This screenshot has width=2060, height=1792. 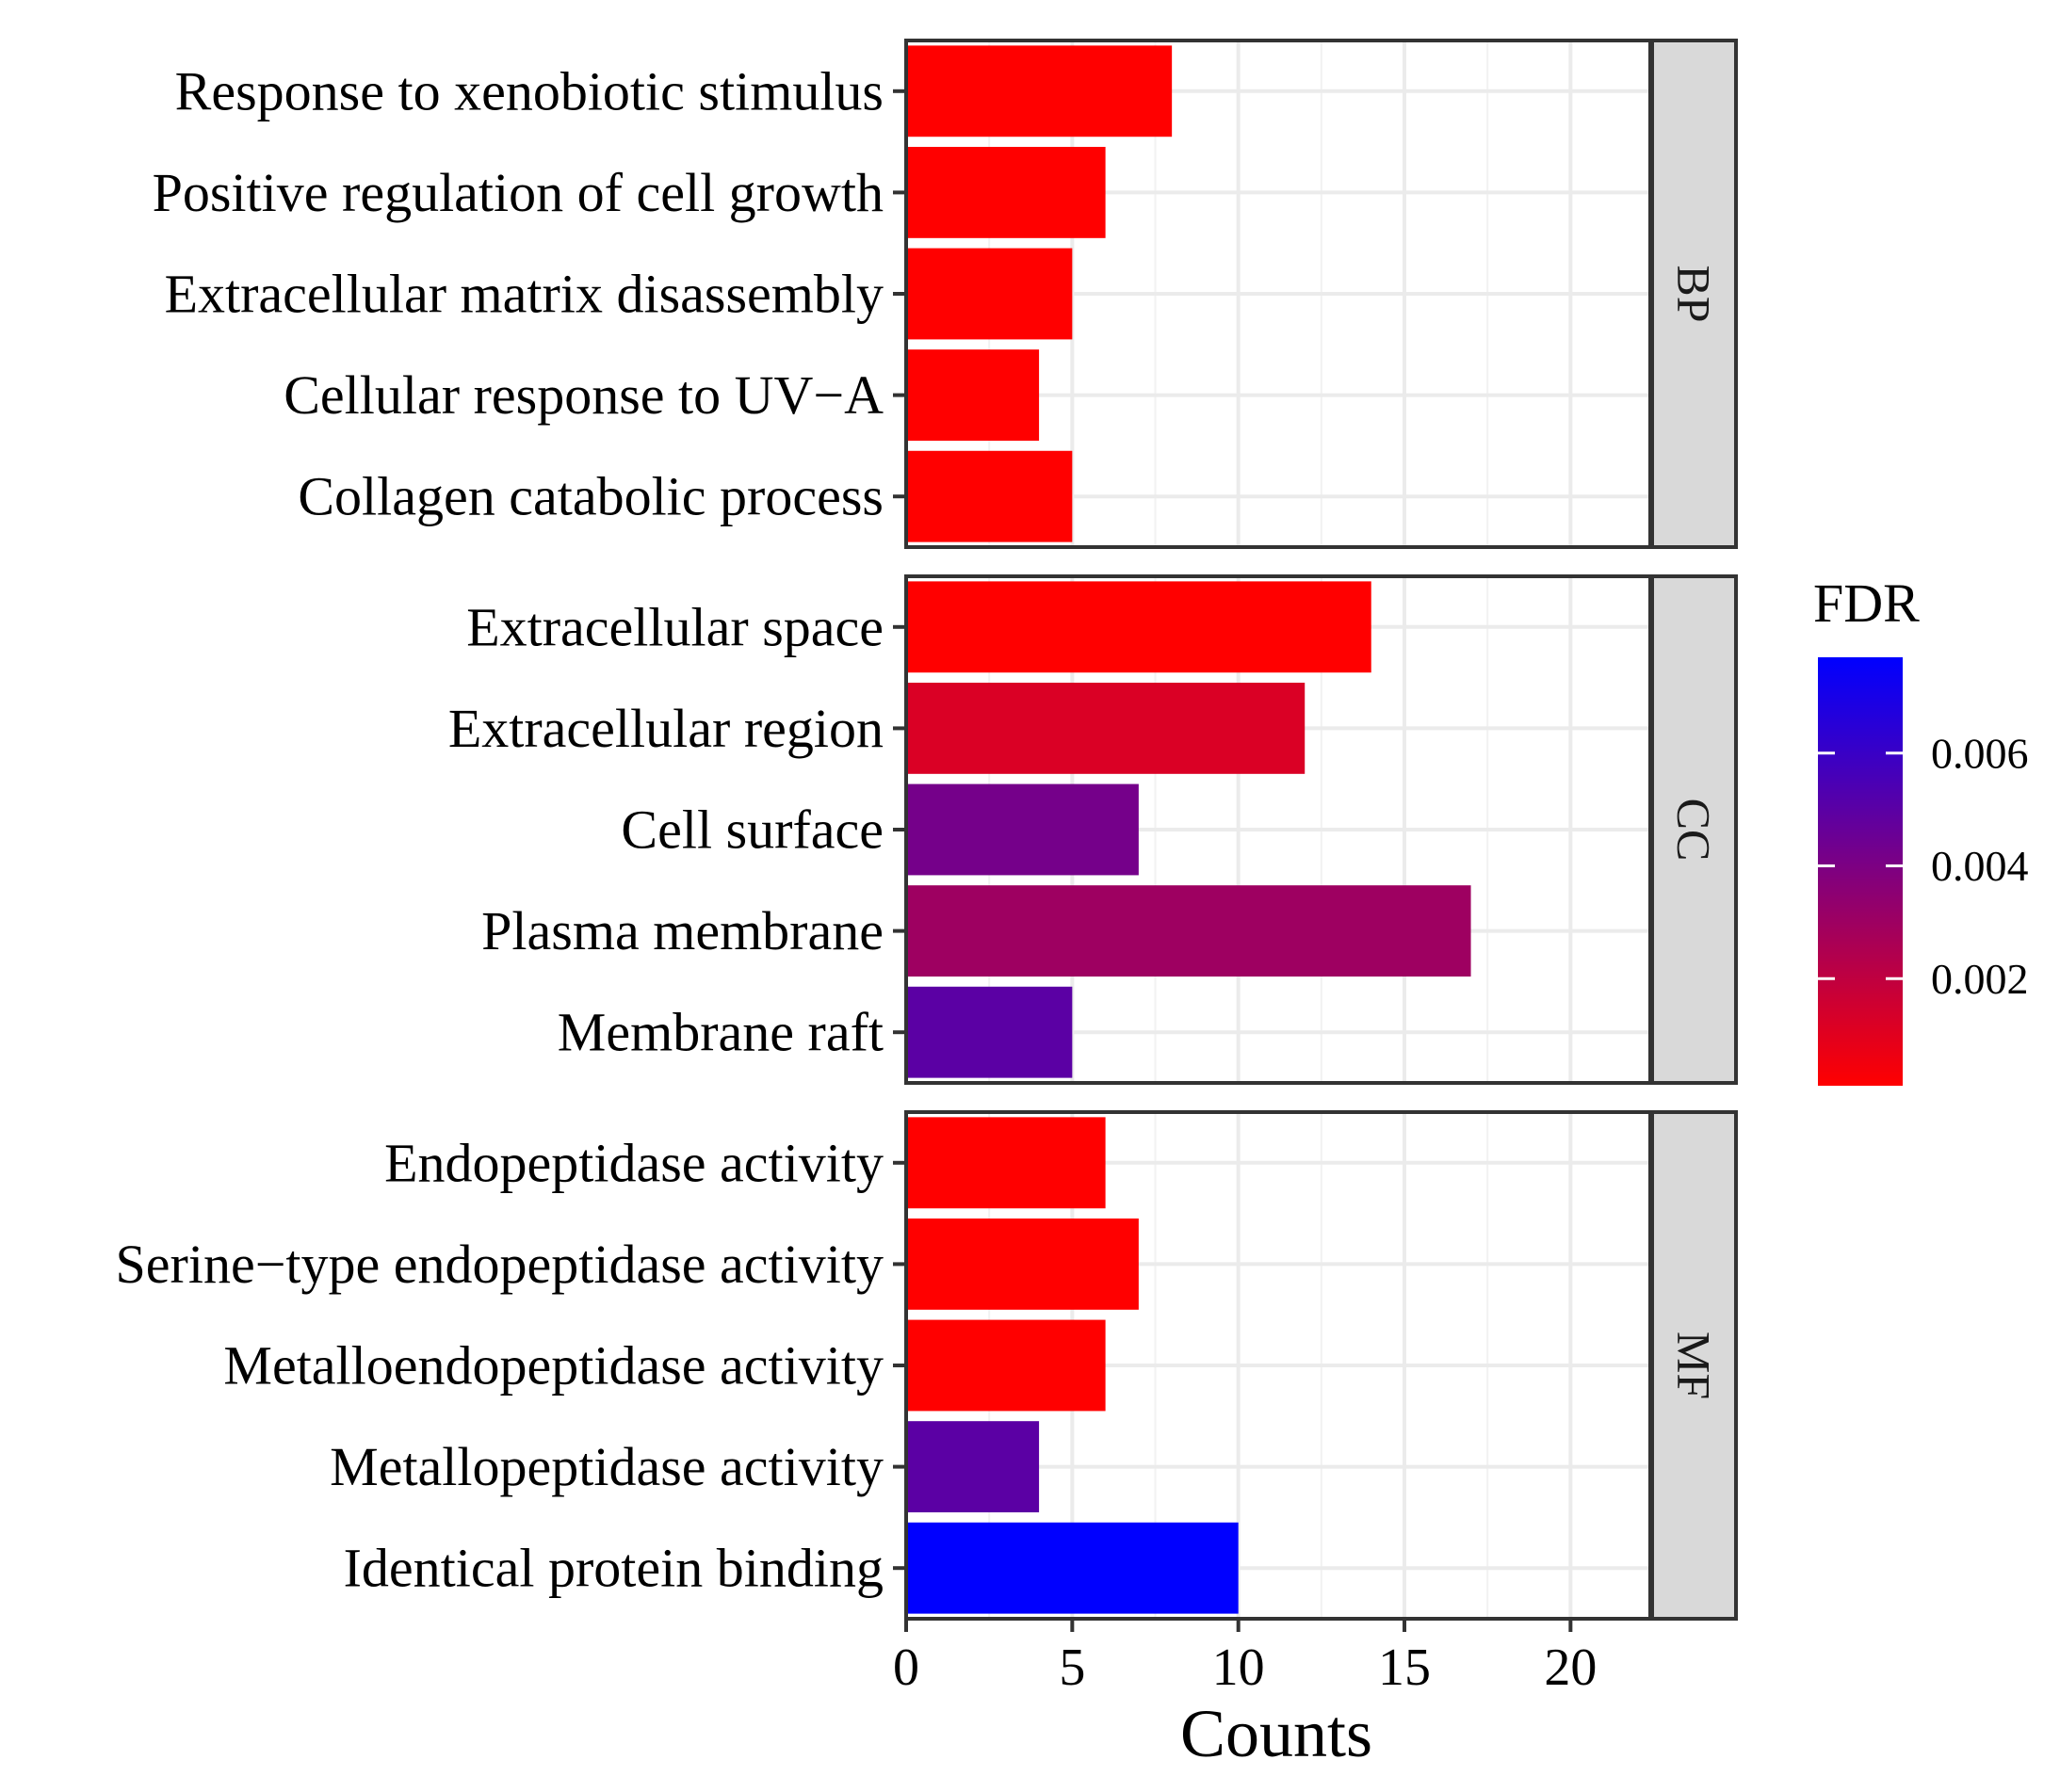 What do you see at coordinates (752, 830) in the screenshot?
I see `category-label: Cell surface` at bounding box center [752, 830].